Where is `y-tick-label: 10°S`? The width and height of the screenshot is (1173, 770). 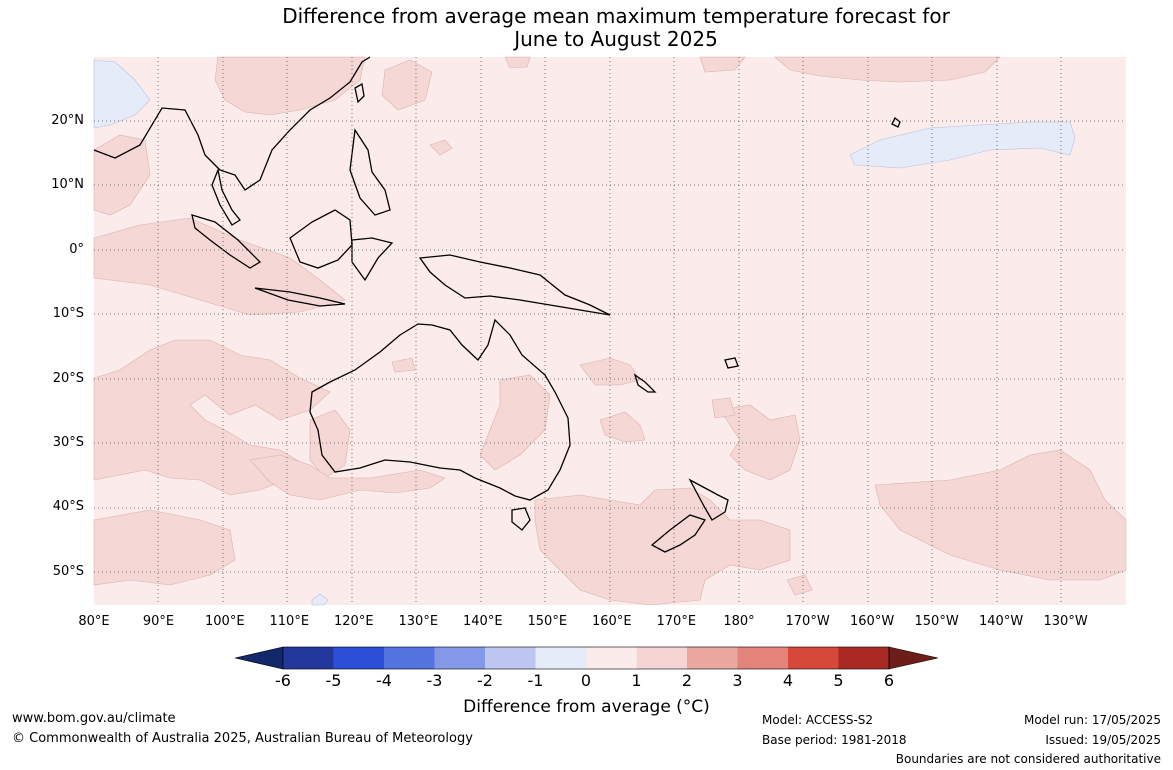
y-tick-label: 10°S is located at coordinates (68, 314).